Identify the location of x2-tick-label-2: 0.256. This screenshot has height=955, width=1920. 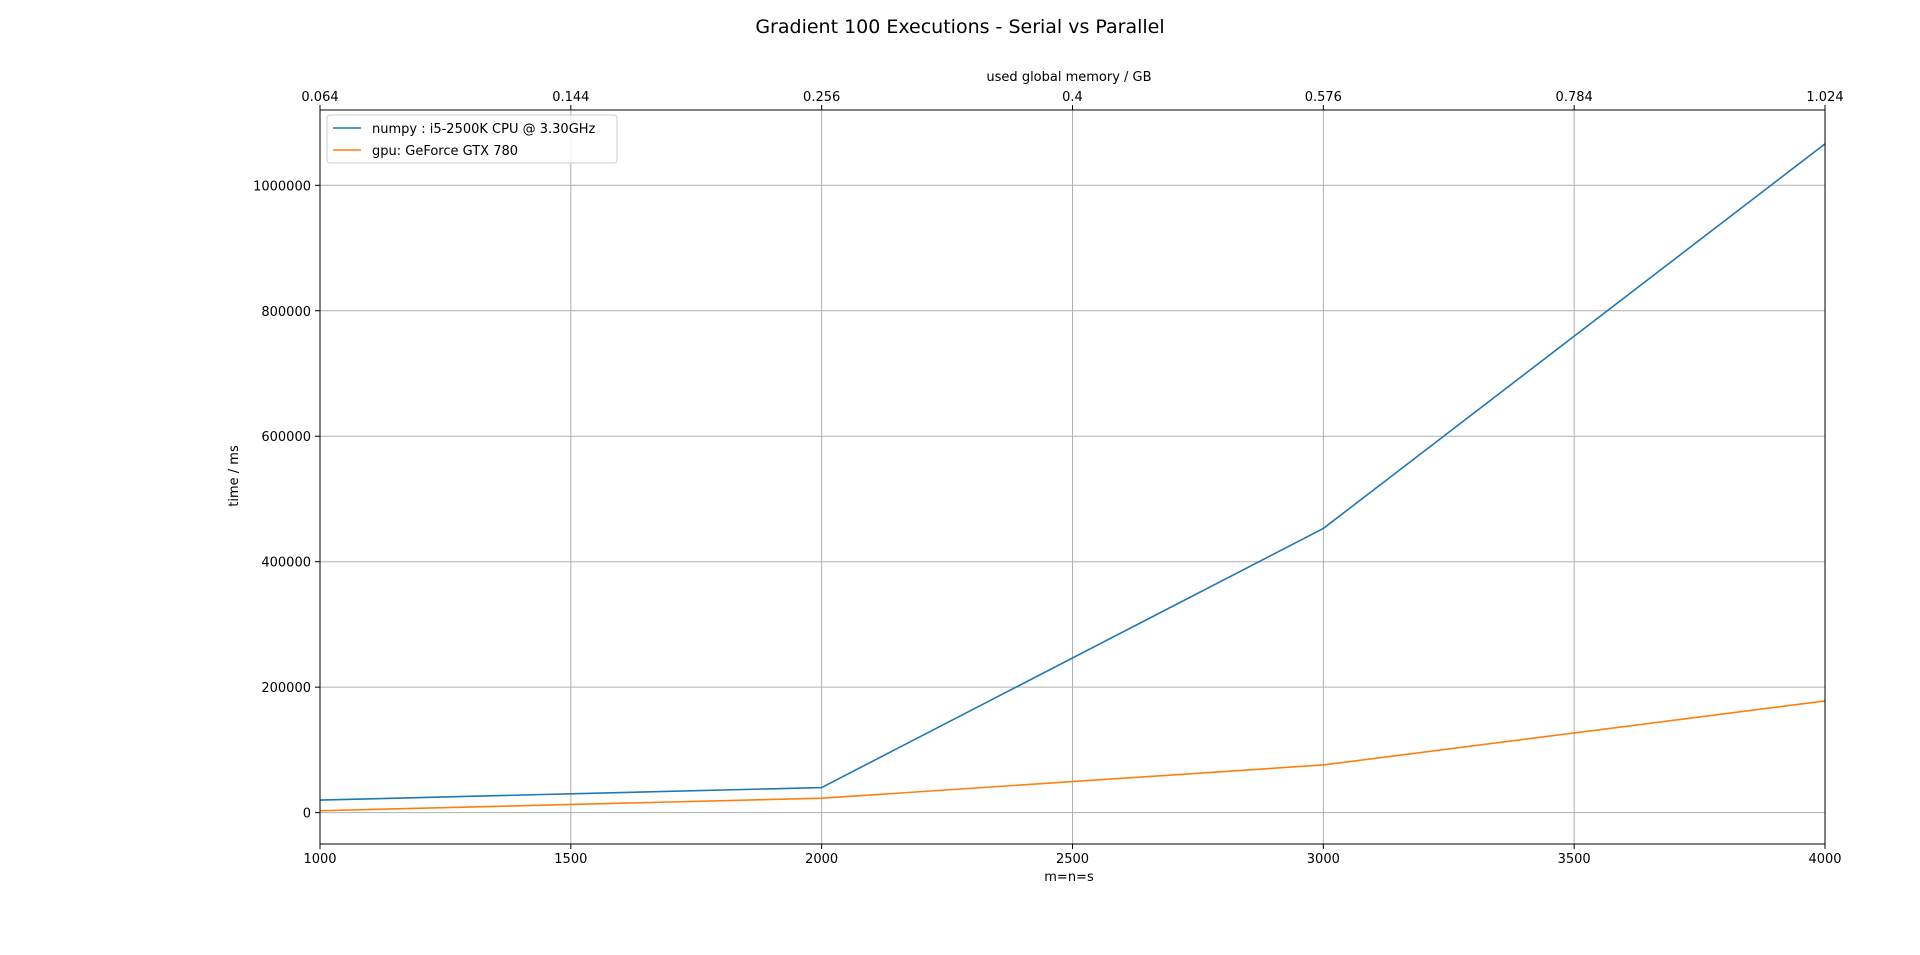
(821, 97).